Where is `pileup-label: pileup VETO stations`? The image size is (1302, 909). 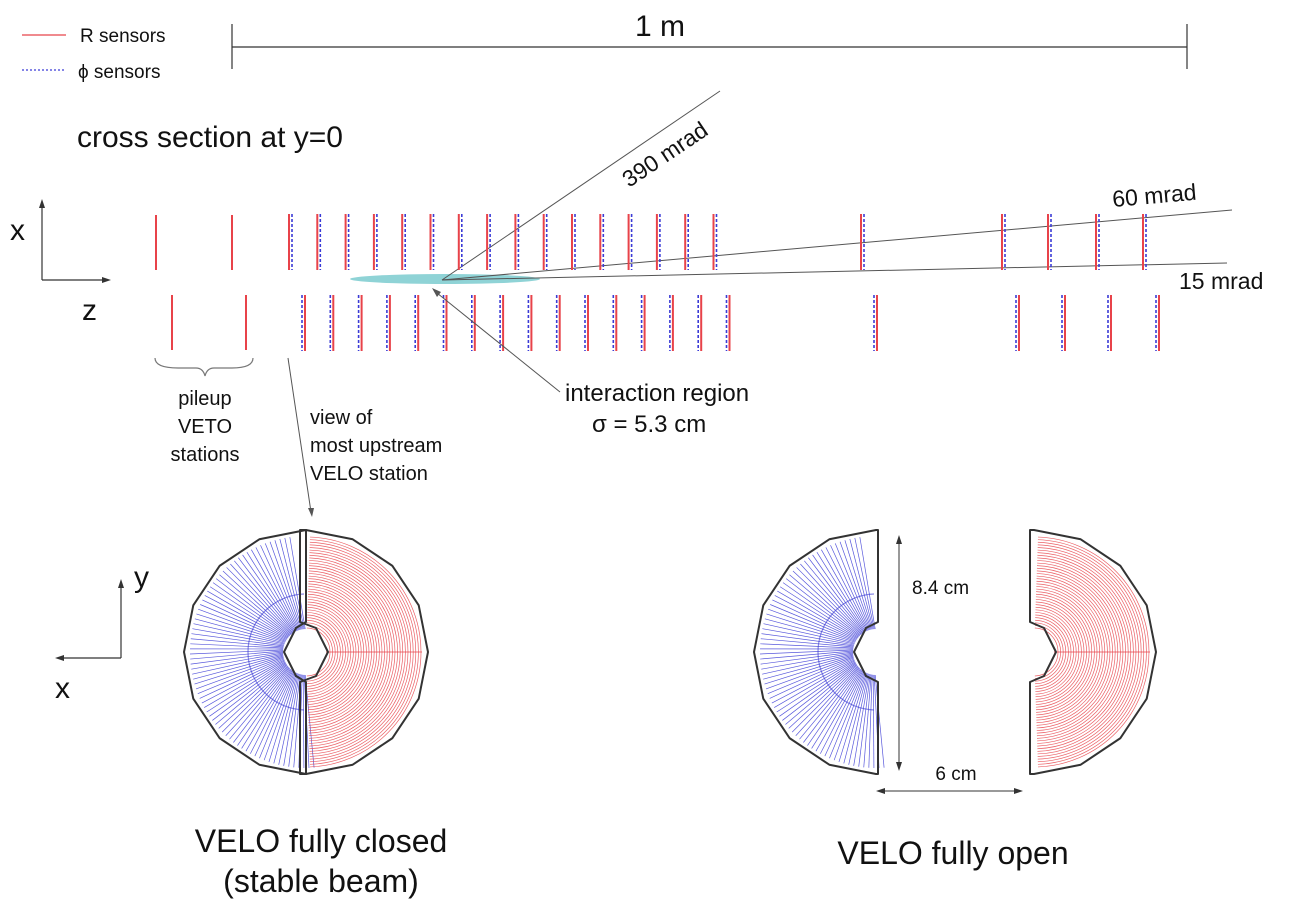 pileup-label: pileup VETO stations is located at coordinates (205, 427).